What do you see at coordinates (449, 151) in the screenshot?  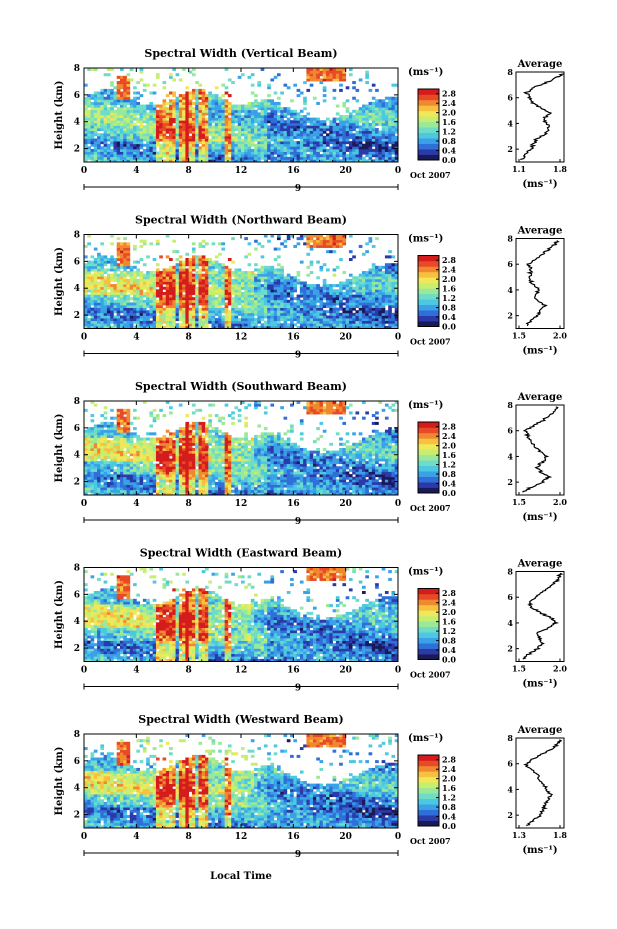 I see `colorbar-tick-label: 0.4` at bounding box center [449, 151].